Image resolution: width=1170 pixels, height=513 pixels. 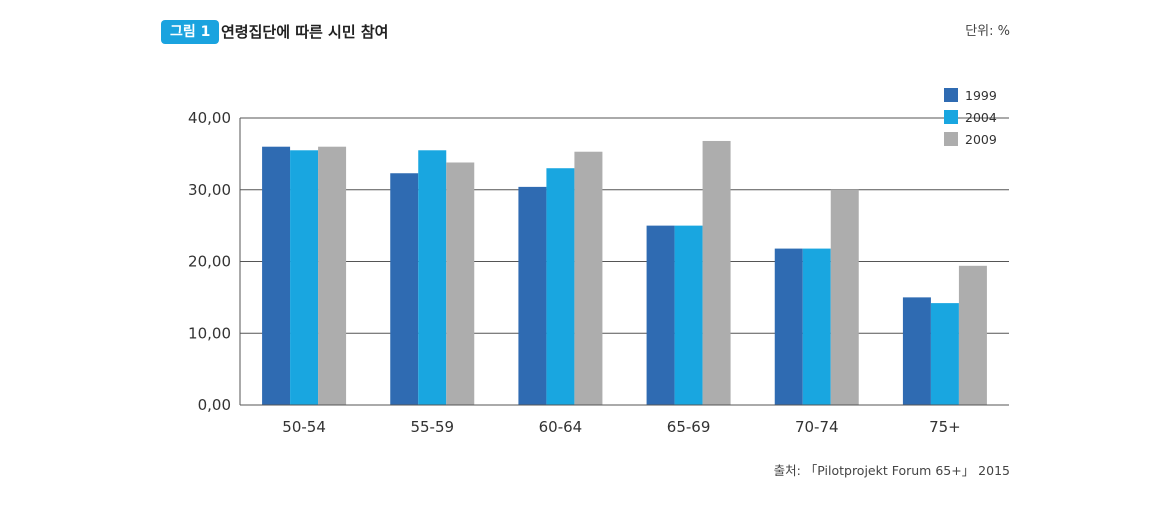 What do you see at coordinates (972, 335) in the screenshot?
I see `bar-2009-75+` at bounding box center [972, 335].